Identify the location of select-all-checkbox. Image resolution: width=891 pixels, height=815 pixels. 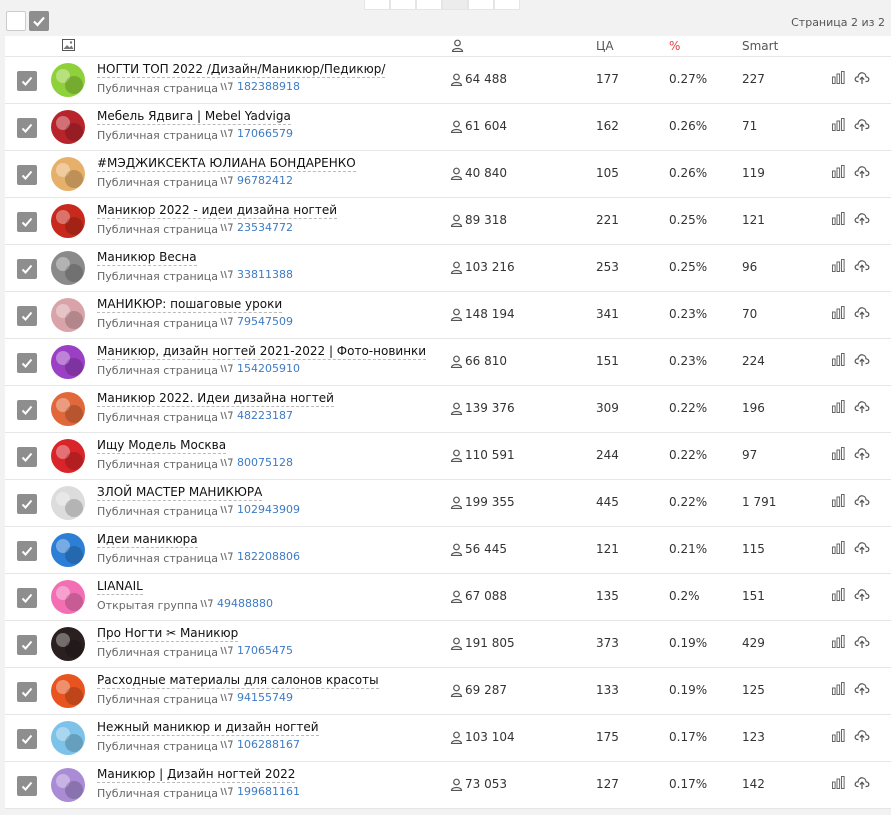
(39, 21).